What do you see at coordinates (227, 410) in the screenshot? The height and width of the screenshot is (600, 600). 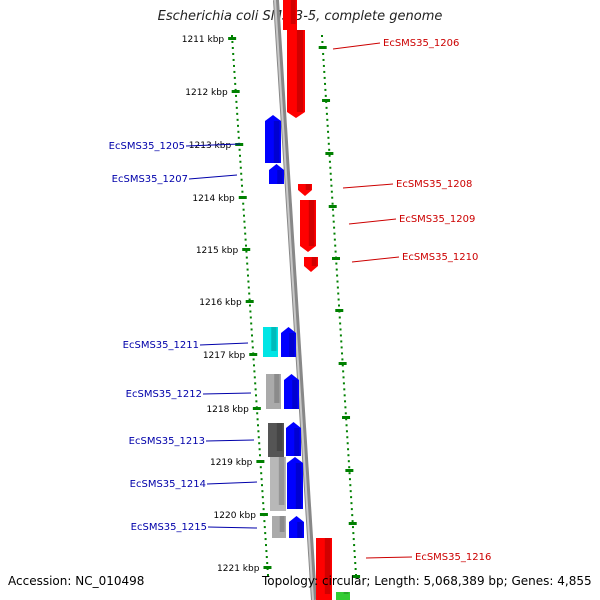 I see `tick-label: 1218 kbp` at bounding box center [227, 410].